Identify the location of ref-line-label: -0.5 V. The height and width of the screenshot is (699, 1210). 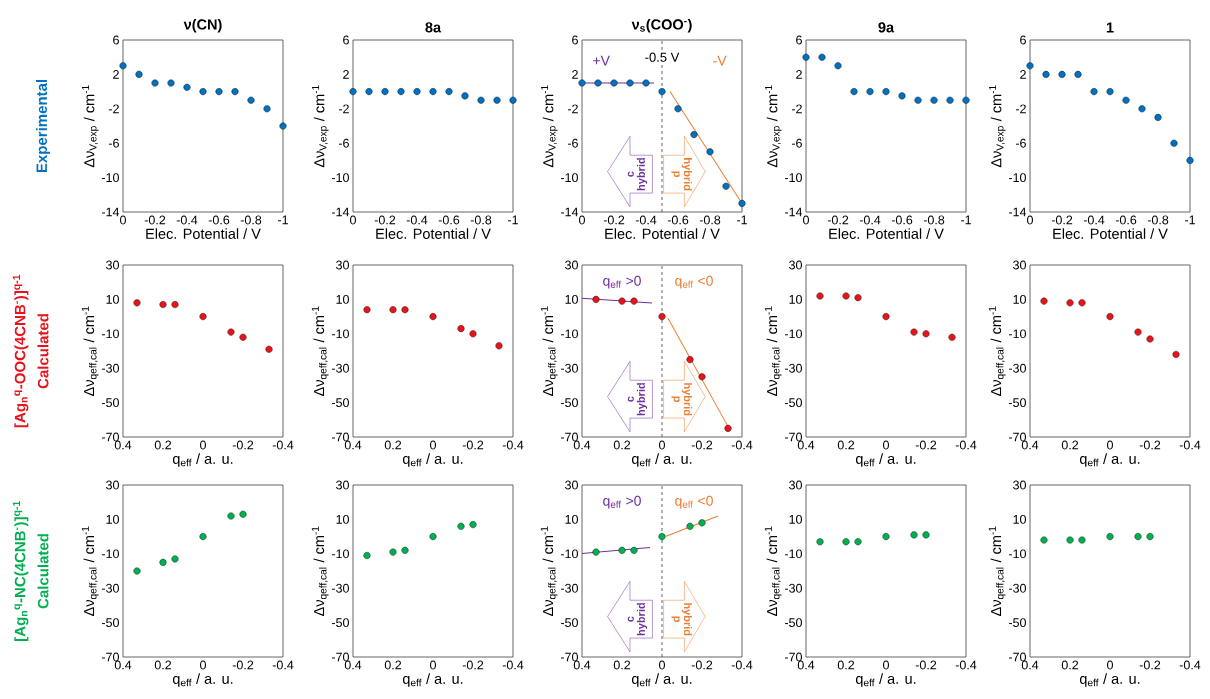
(662, 57).